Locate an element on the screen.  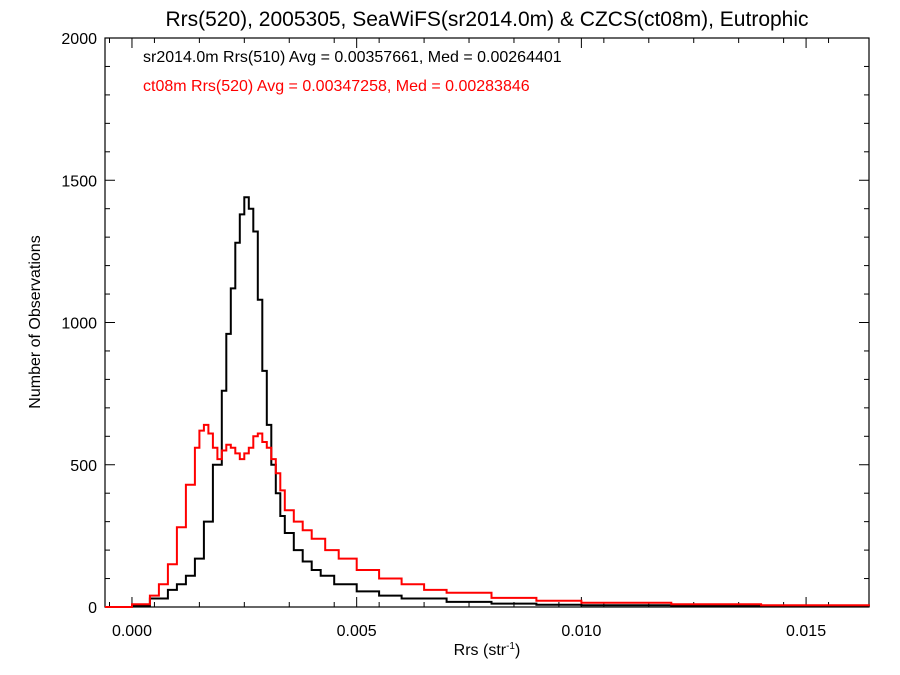
y-axis-label: Number of Observations is located at coordinates (35, 321).